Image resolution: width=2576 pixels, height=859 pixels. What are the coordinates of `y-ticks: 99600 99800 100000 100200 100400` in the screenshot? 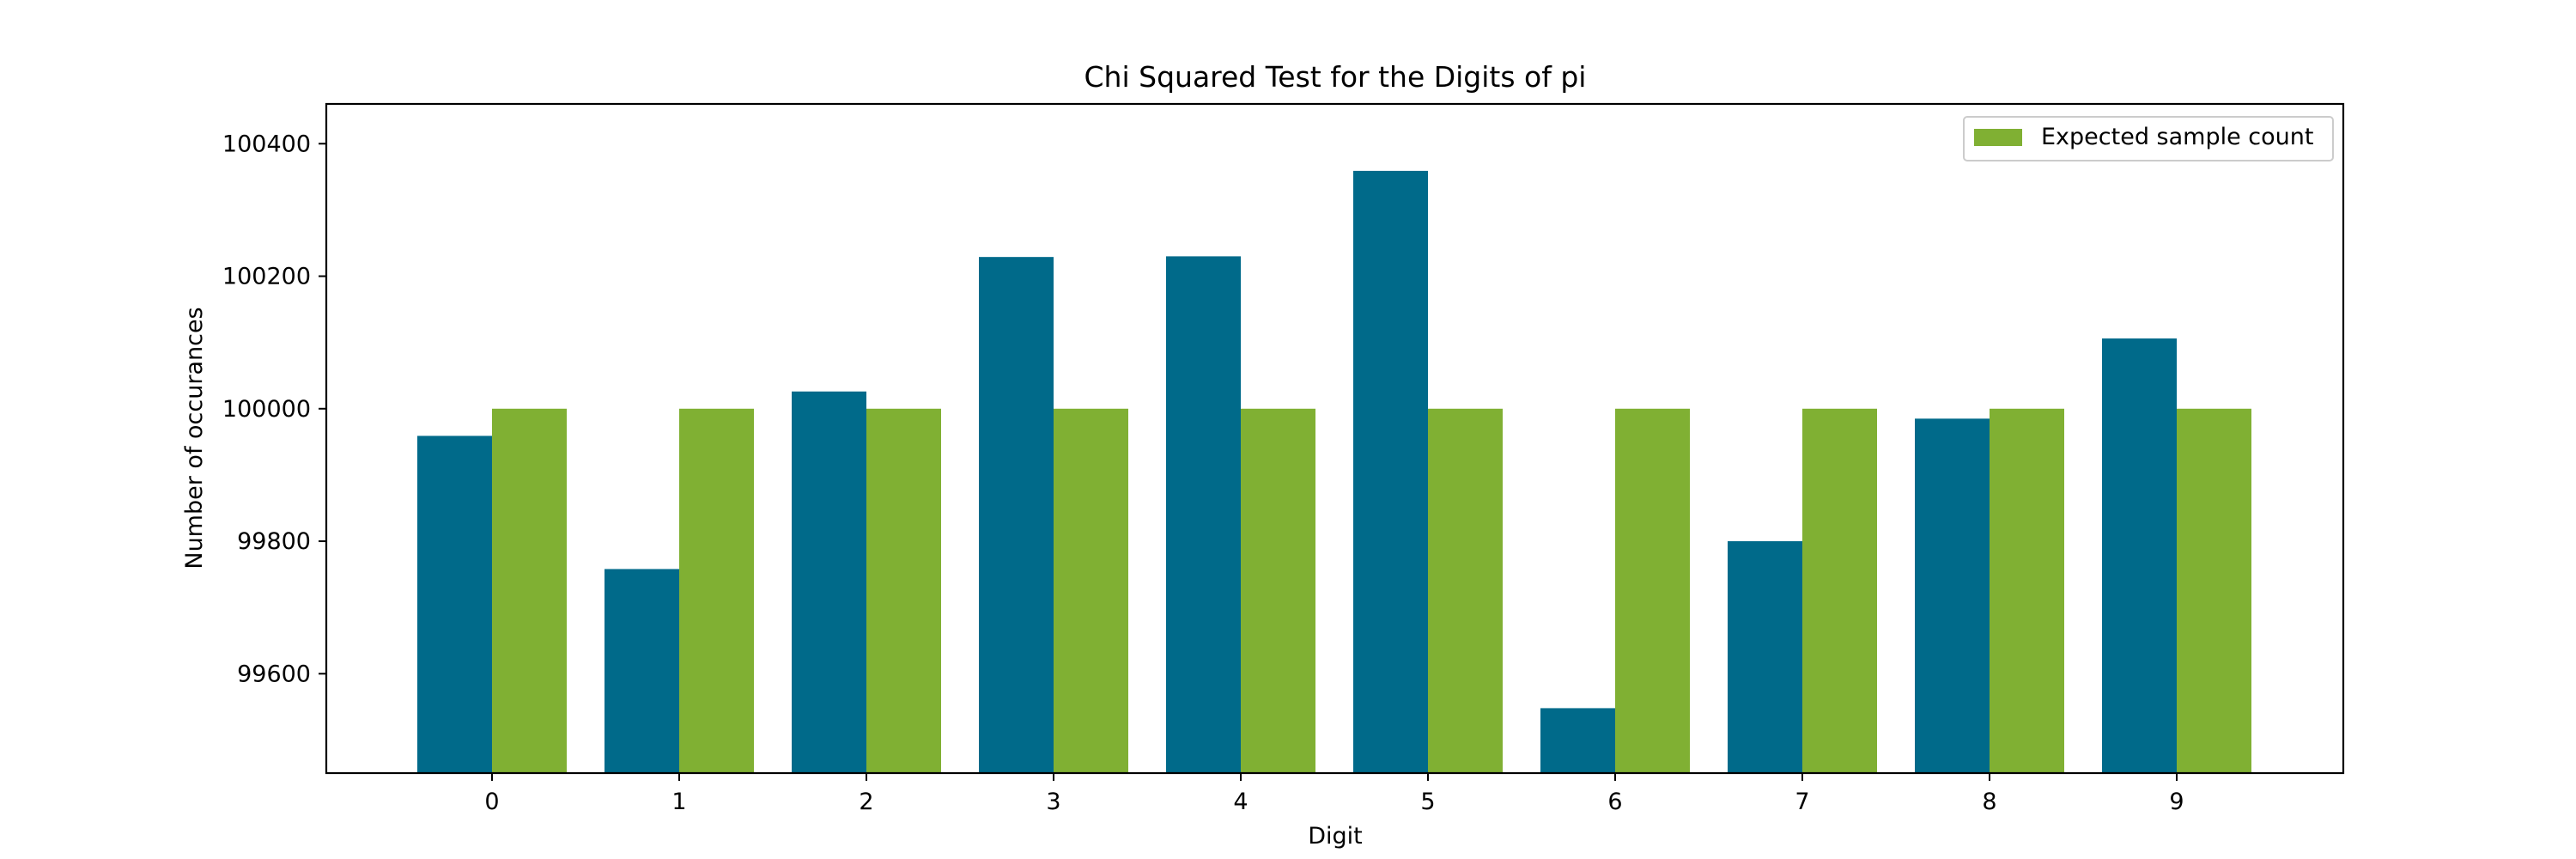 It's located at (274, 409).